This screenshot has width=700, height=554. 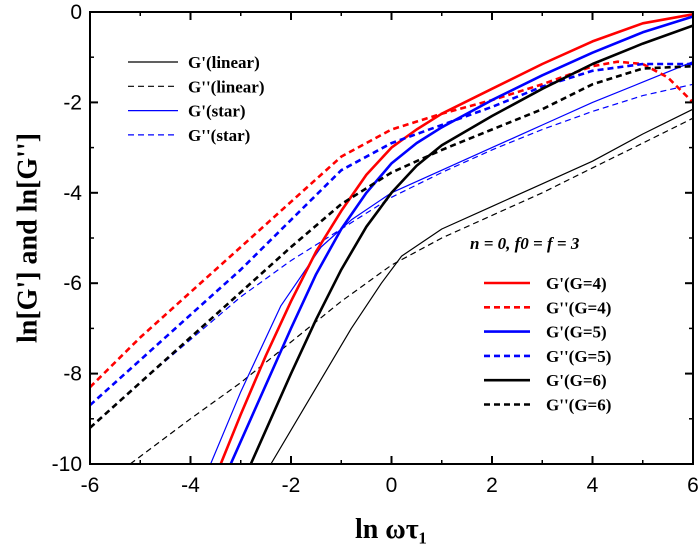 I want to click on legend-label: G''(G=5), so click(x=578, y=356).